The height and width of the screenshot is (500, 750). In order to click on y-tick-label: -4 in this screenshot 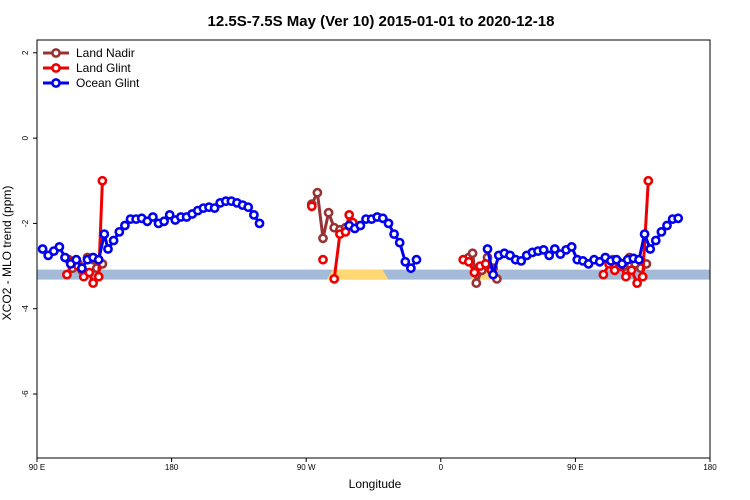, I will do `click(25, 309)`.